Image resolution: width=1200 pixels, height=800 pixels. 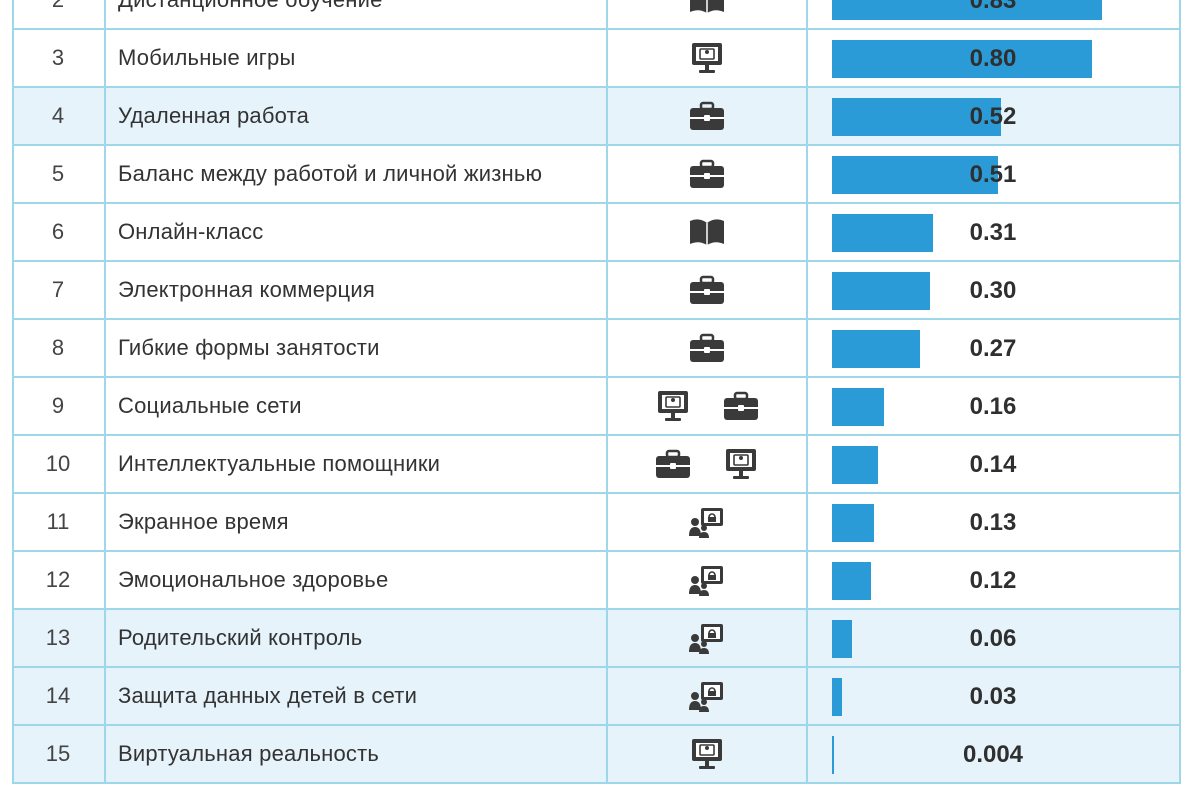 I want to click on bar-cell: 0.80, so click(x=993, y=58).